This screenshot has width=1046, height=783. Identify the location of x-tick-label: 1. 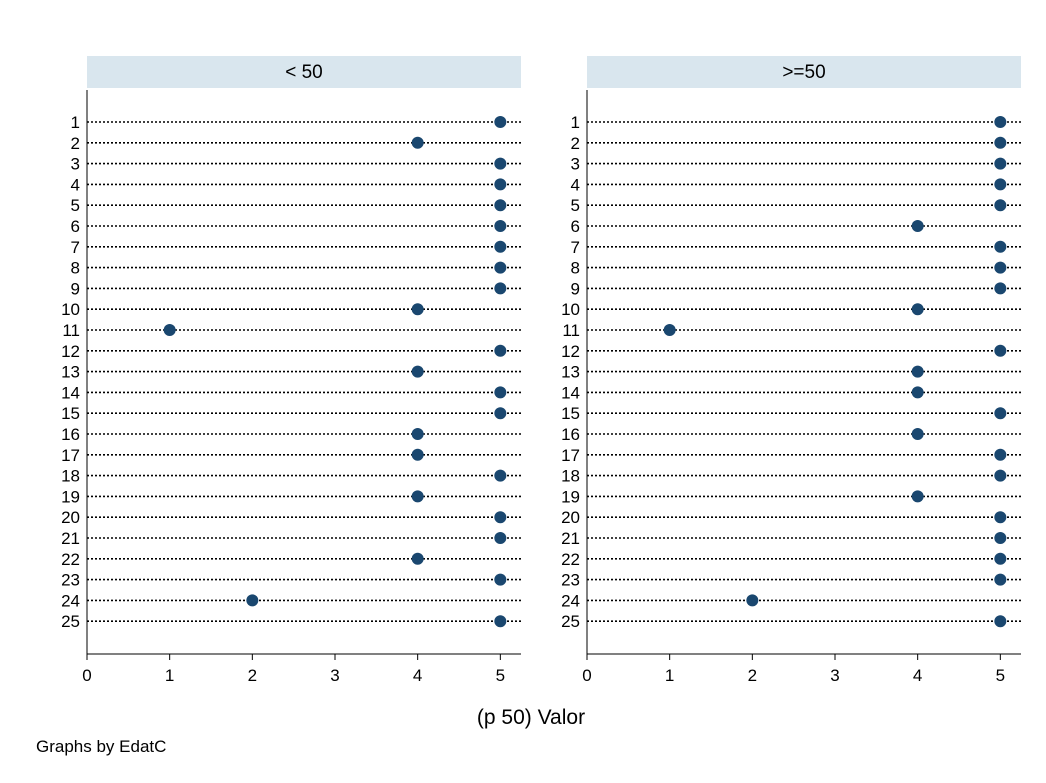
(669, 675).